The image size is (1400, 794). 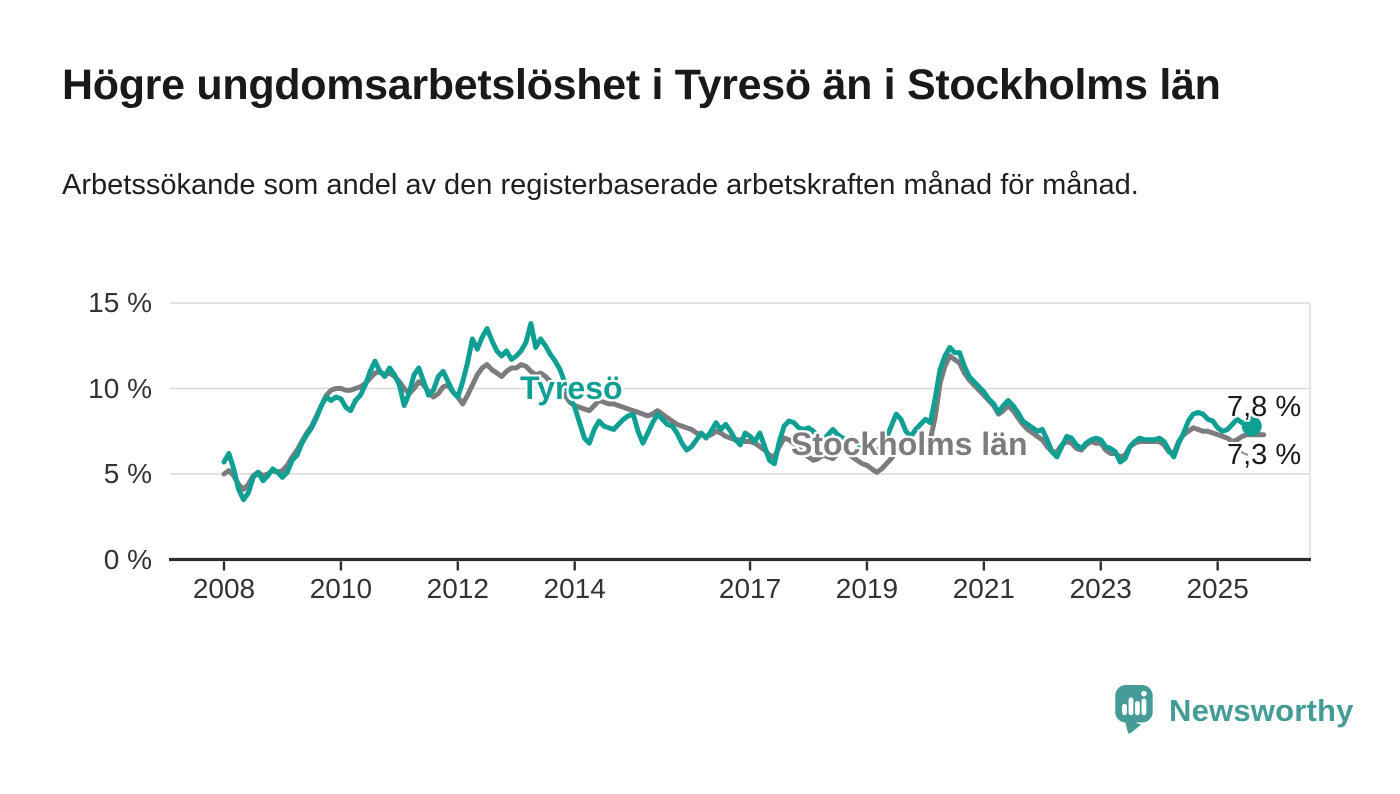 I want to click on x-axis-tick-label: 2008, so click(x=224, y=588).